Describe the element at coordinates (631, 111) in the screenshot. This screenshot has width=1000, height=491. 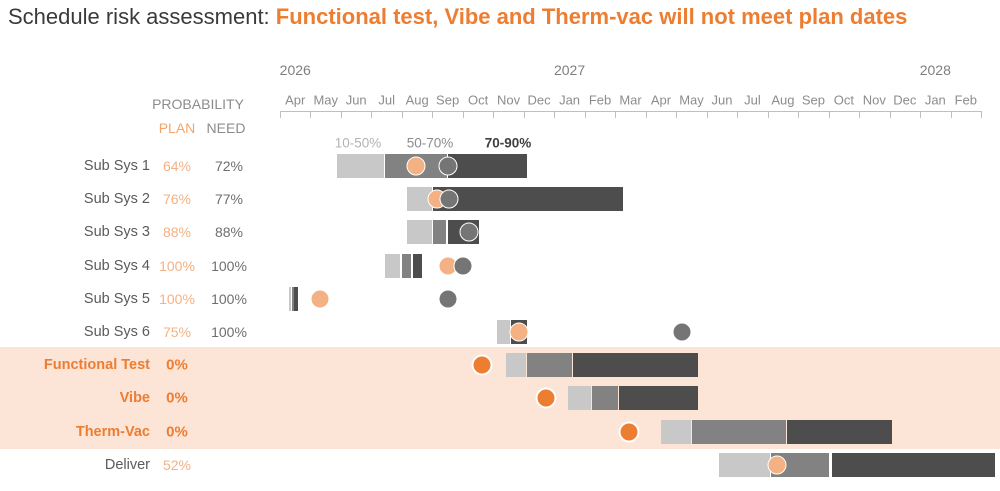
I see `timeline-axis` at that location.